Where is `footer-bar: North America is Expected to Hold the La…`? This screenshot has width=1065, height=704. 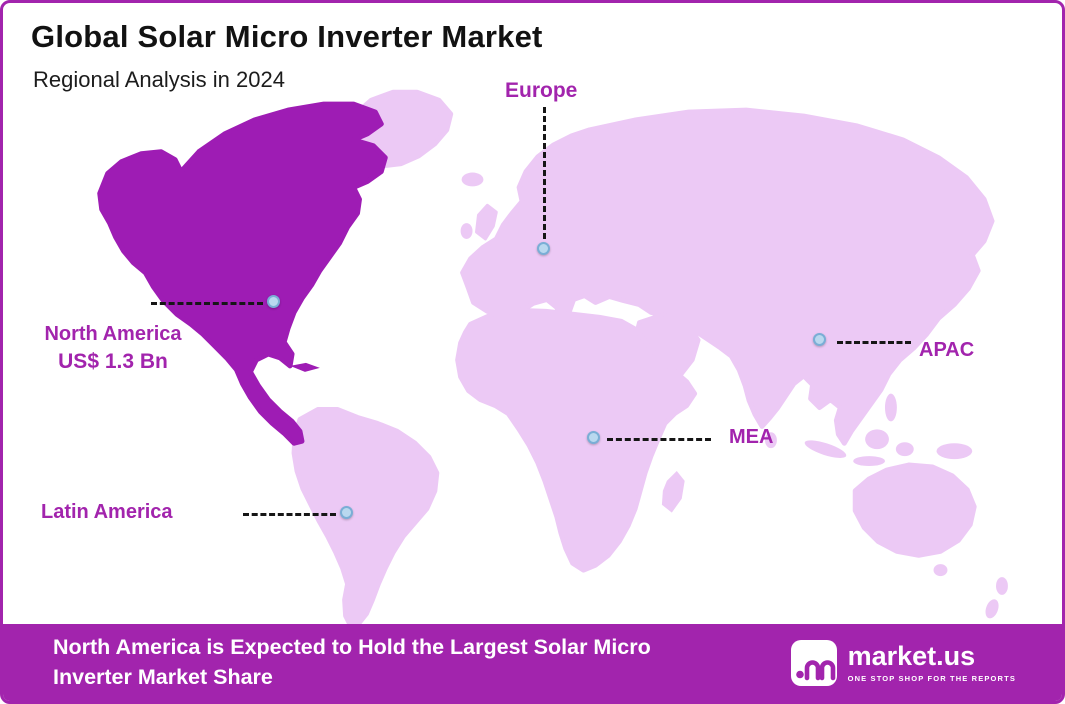
footer-bar: North America is Expected to Hold the La… is located at coordinates (532, 662).